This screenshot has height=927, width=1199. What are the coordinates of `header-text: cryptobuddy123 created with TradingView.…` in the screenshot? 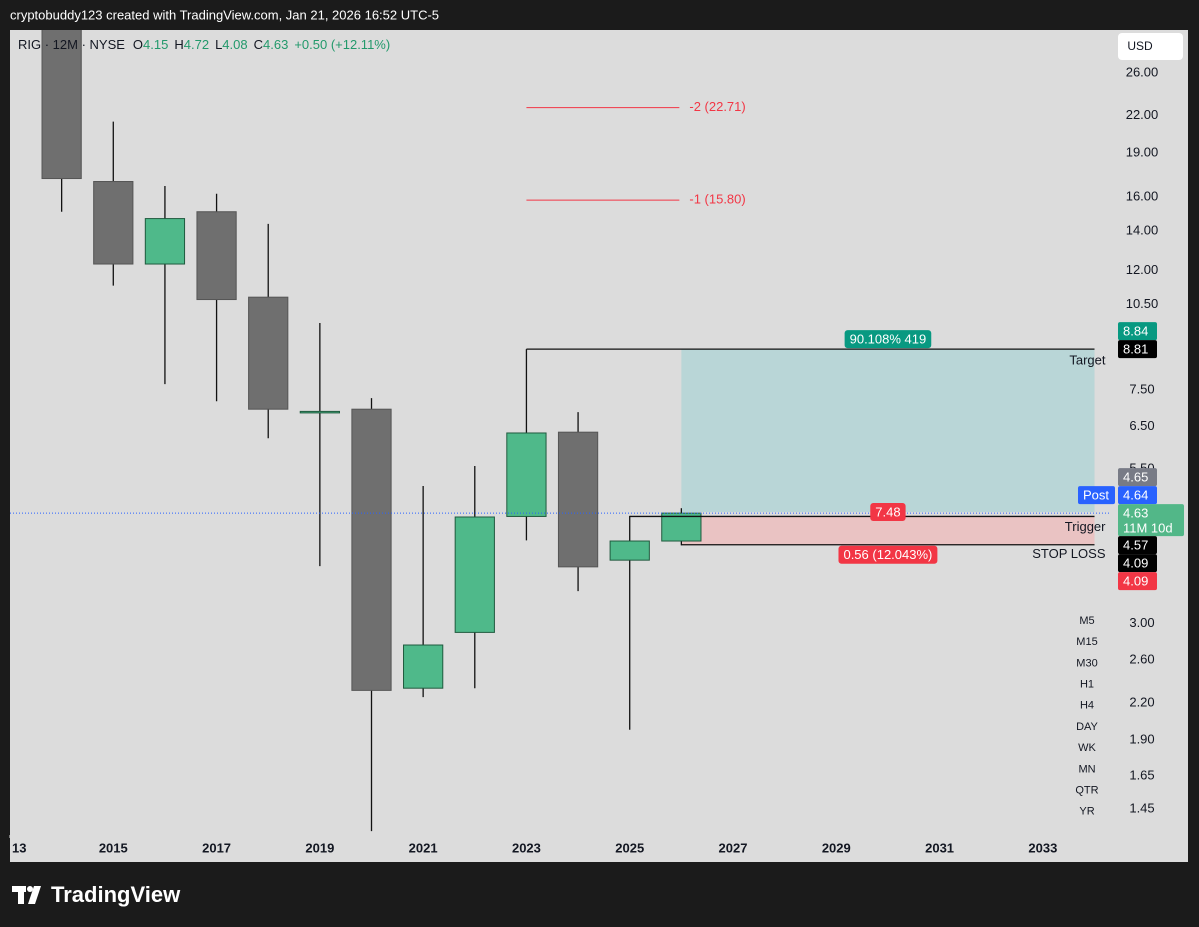 It's located at (224, 14).